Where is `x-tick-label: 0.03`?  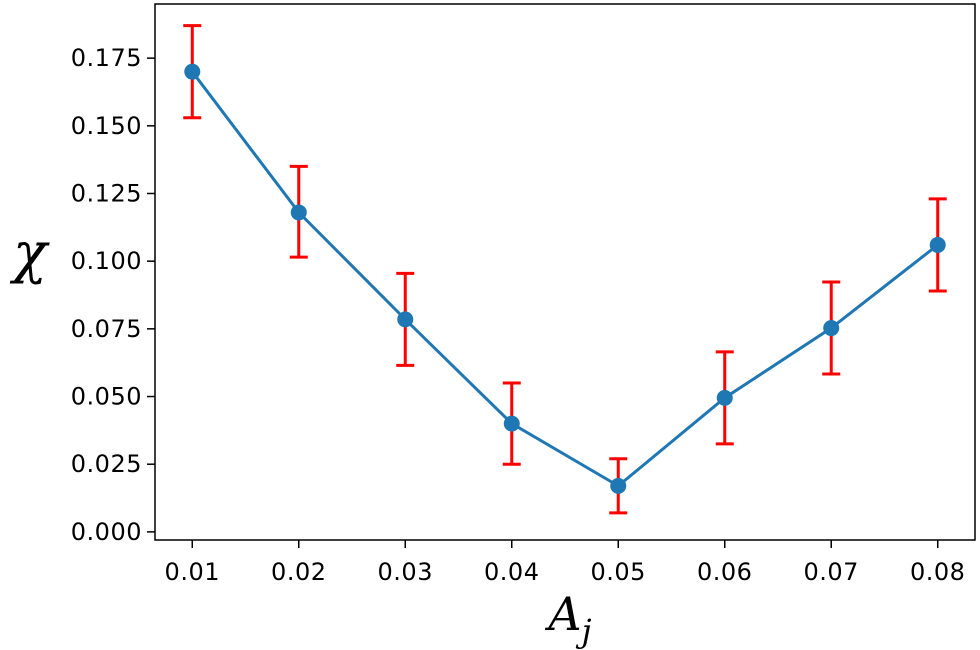
x-tick-label: 0.03 is located at coordinates (405, 572).